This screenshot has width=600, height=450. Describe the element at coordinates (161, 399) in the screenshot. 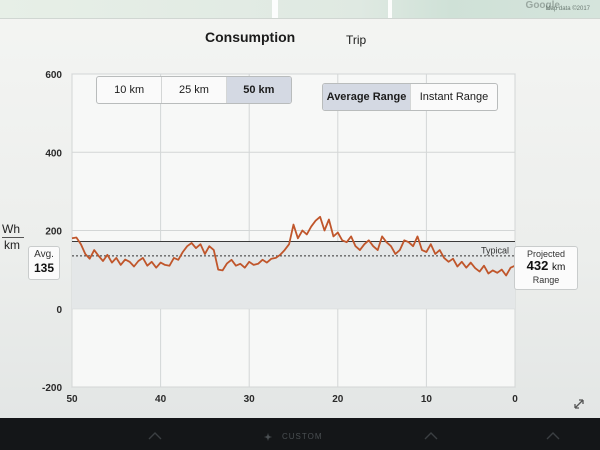

I see `x-tick-label: 40` at that location.